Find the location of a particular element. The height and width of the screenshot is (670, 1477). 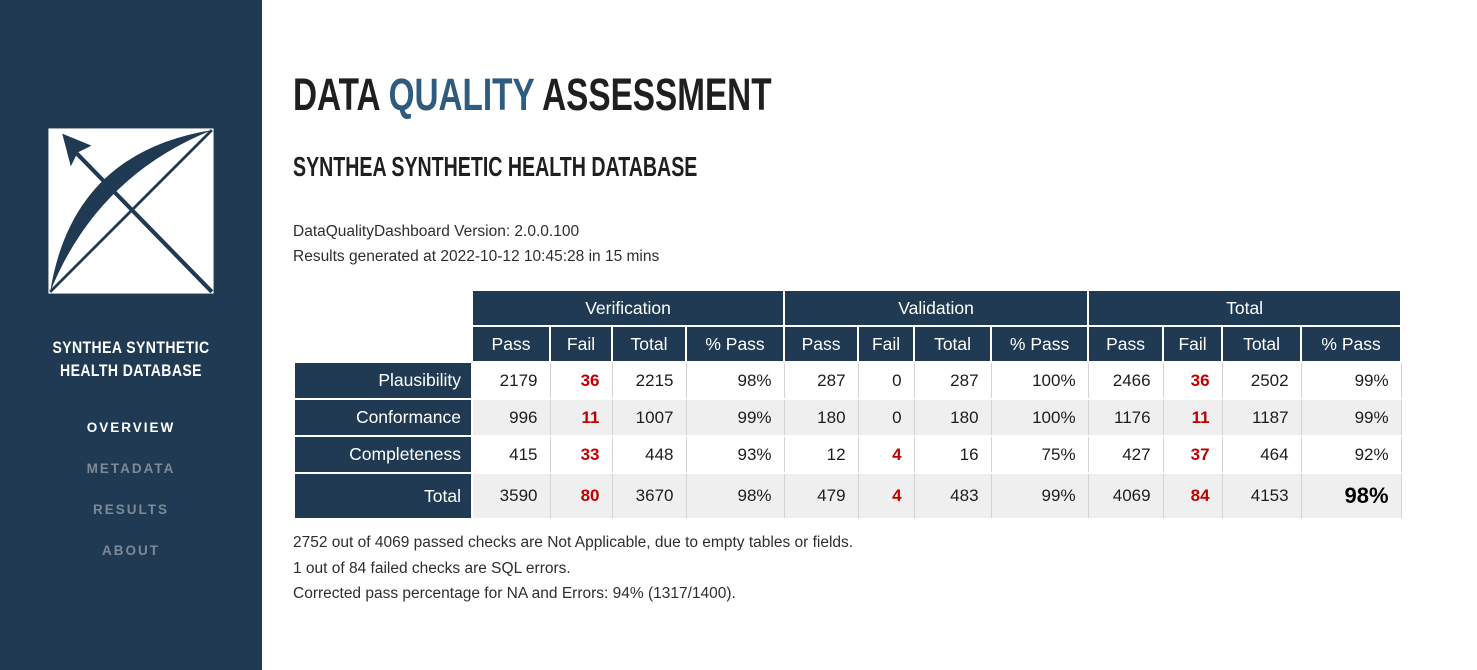

table-cell: 80 is located at coordinates (581, 496).